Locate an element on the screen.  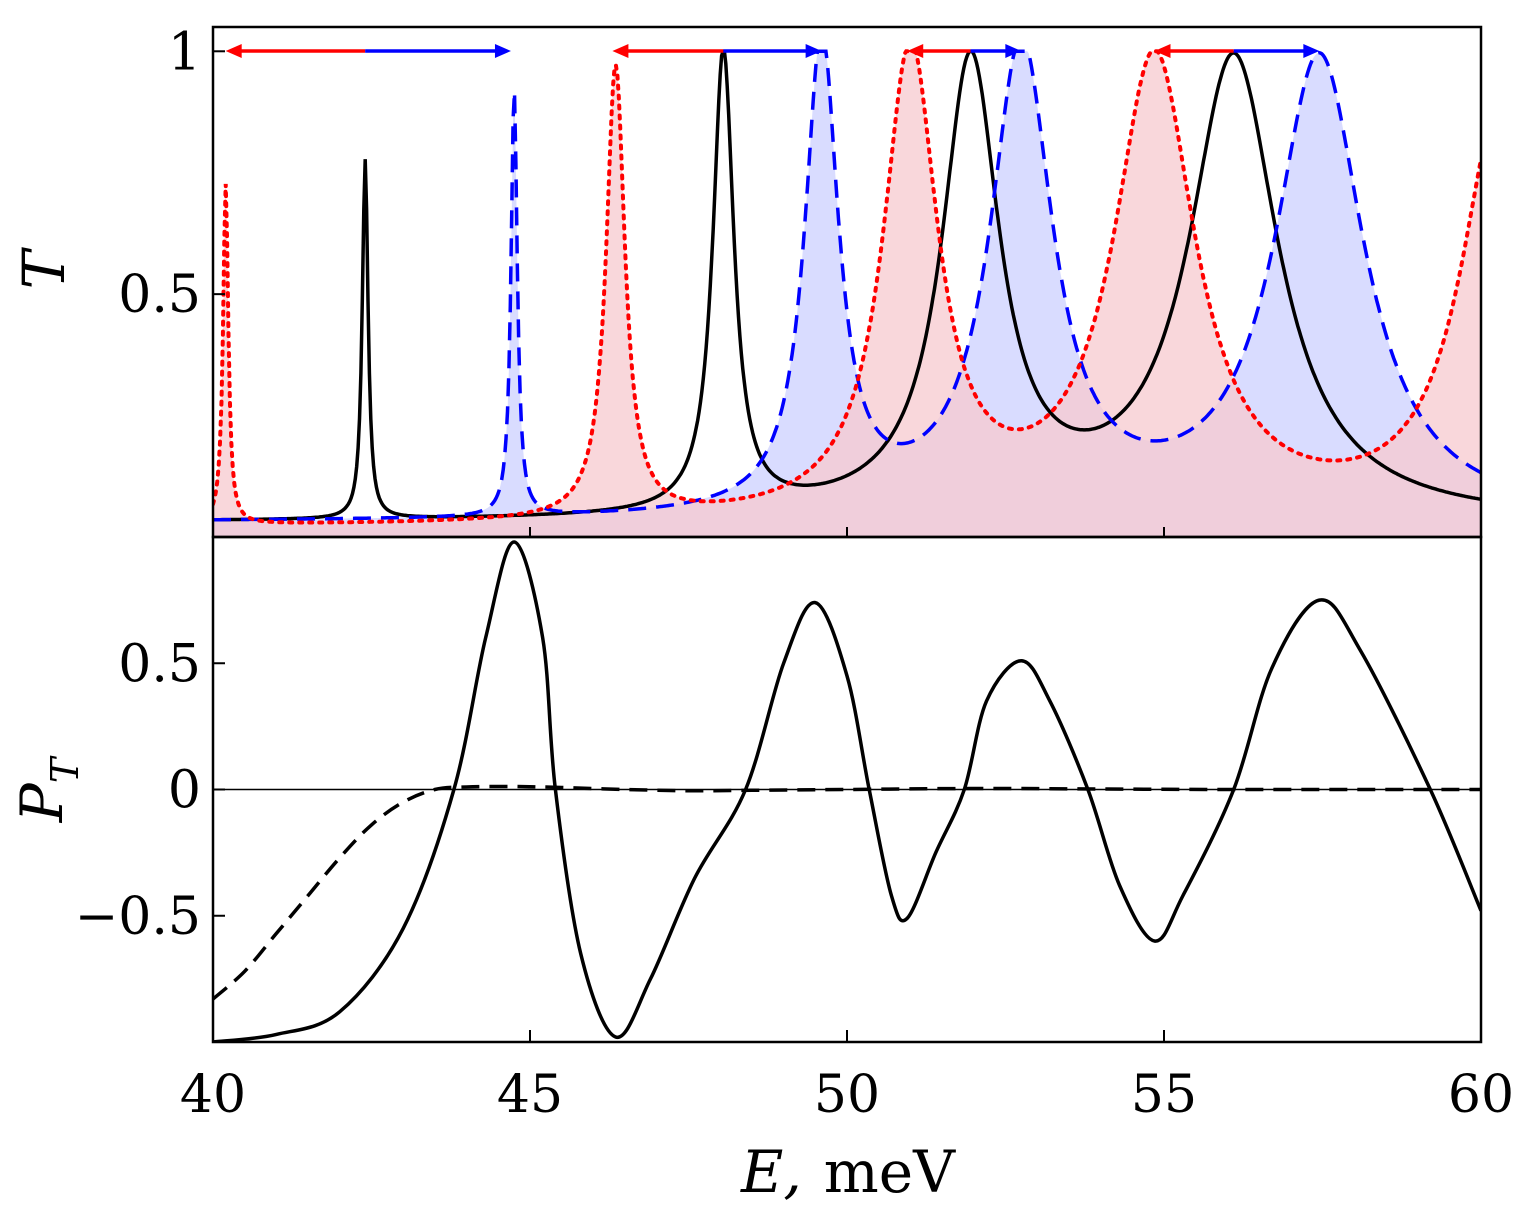
polarization-dashed-curve is located at coordinates (847, 892).